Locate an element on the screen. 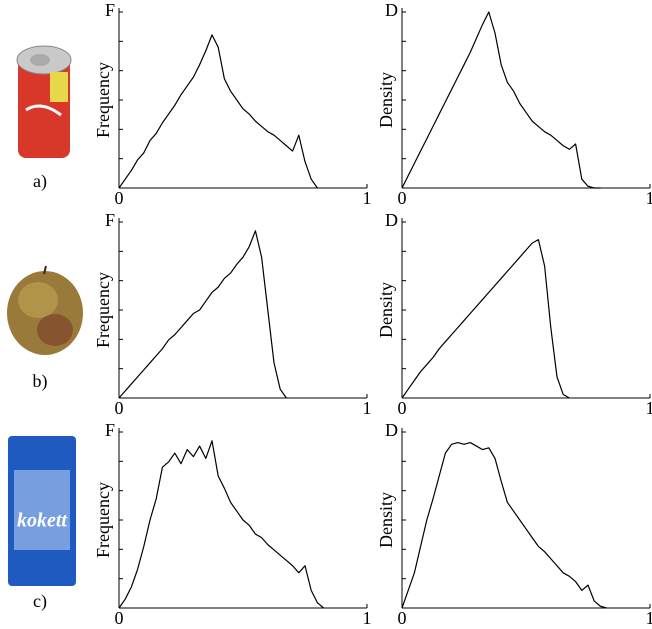 Image resolution: width=652 pixels, height=629 pixels. tissue-image: kokett is located at coordinates (42, 511).